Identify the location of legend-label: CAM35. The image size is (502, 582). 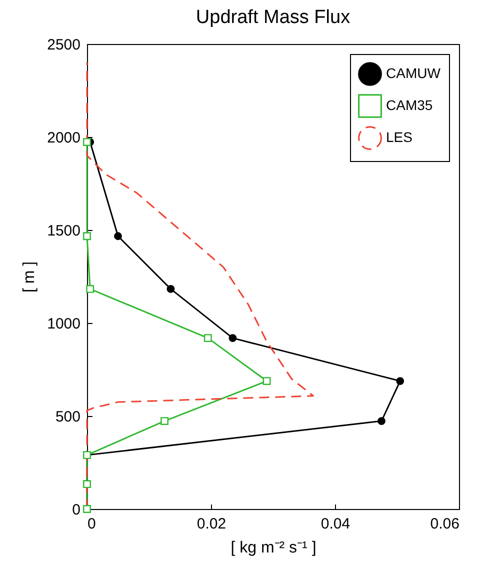
(409, 105).